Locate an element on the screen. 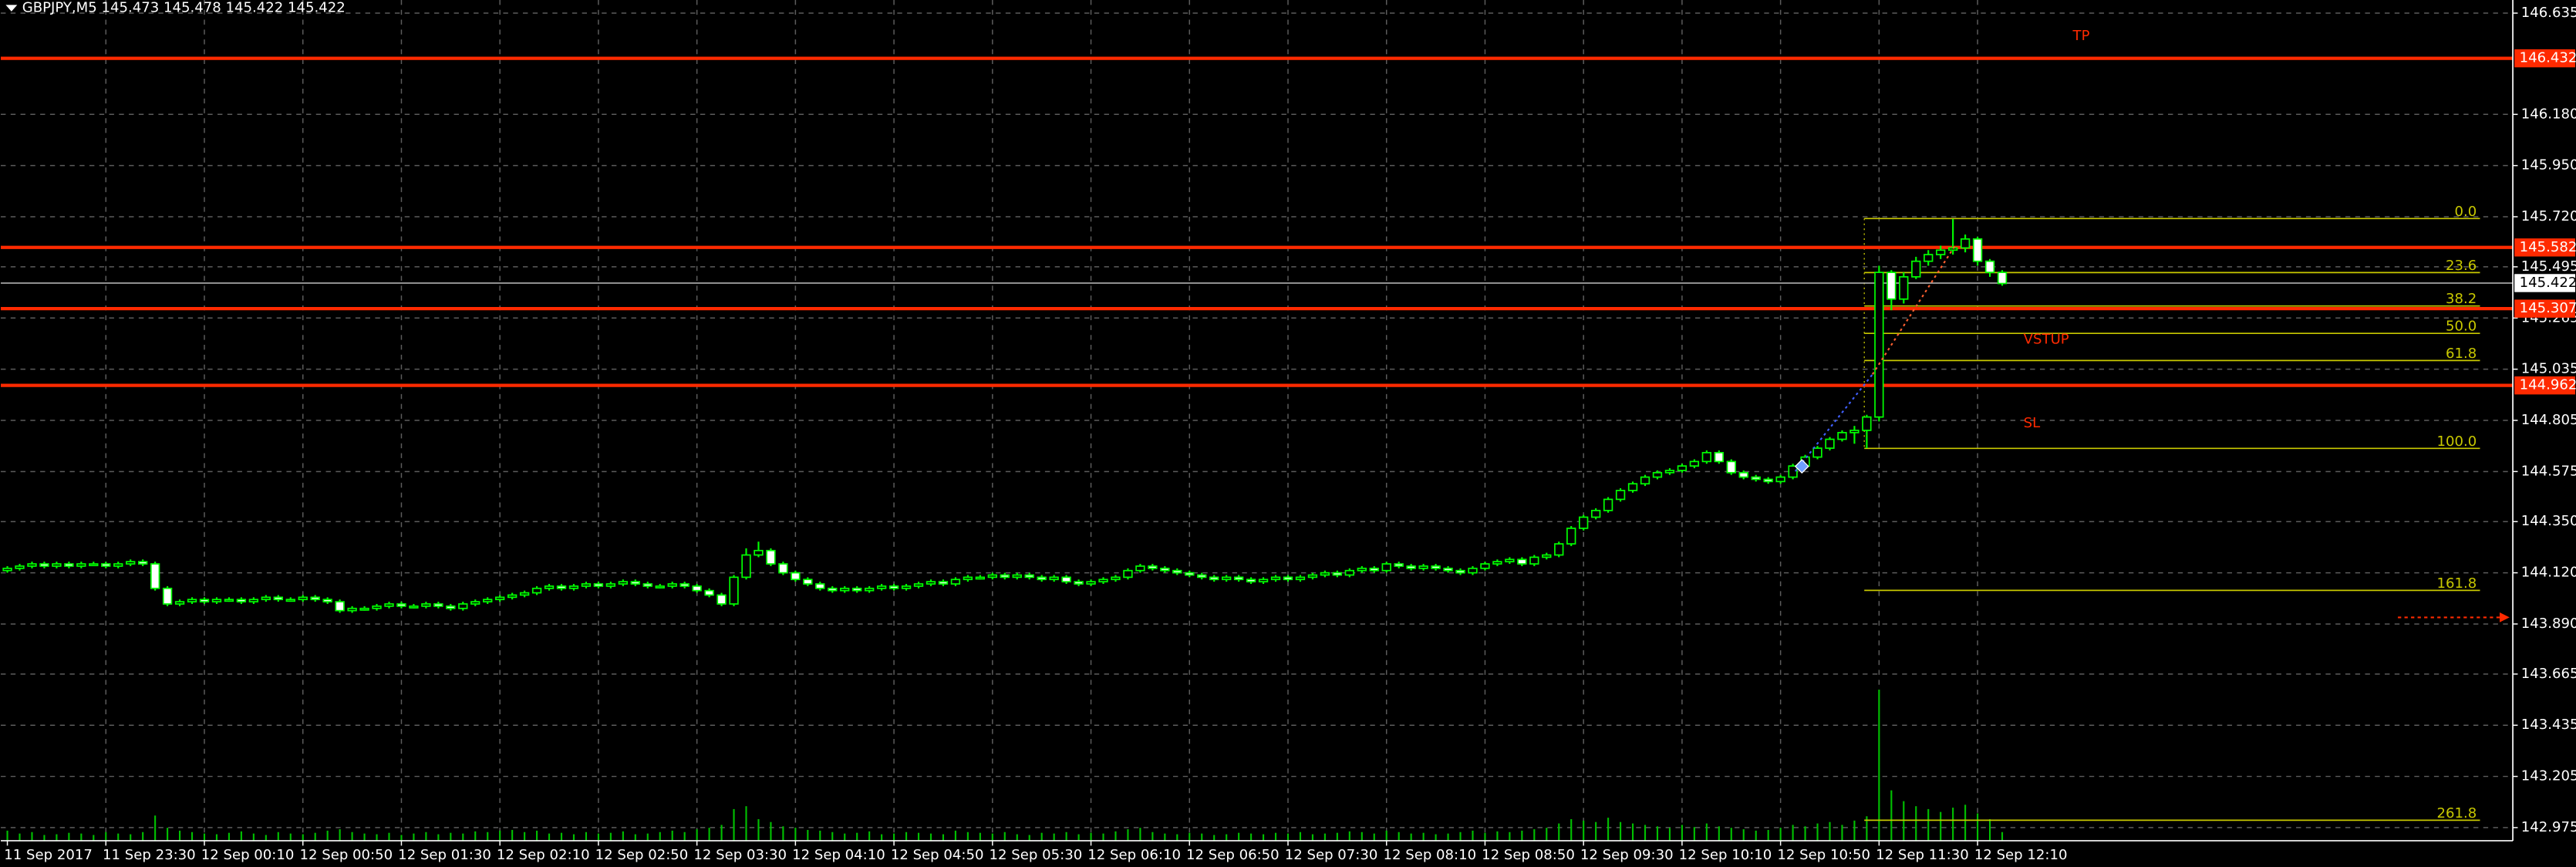 The width and height of the screenshot is (2576, 867). x-tick-label: 12 Sep 10:50 is located at coordinates (1823, 855).